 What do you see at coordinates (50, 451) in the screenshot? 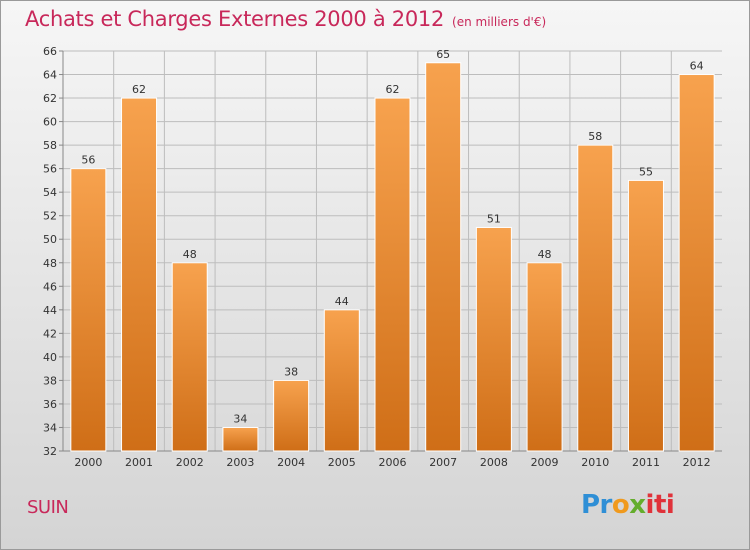
I see `y-tick-label: 32` at bounding box center [50, 451].